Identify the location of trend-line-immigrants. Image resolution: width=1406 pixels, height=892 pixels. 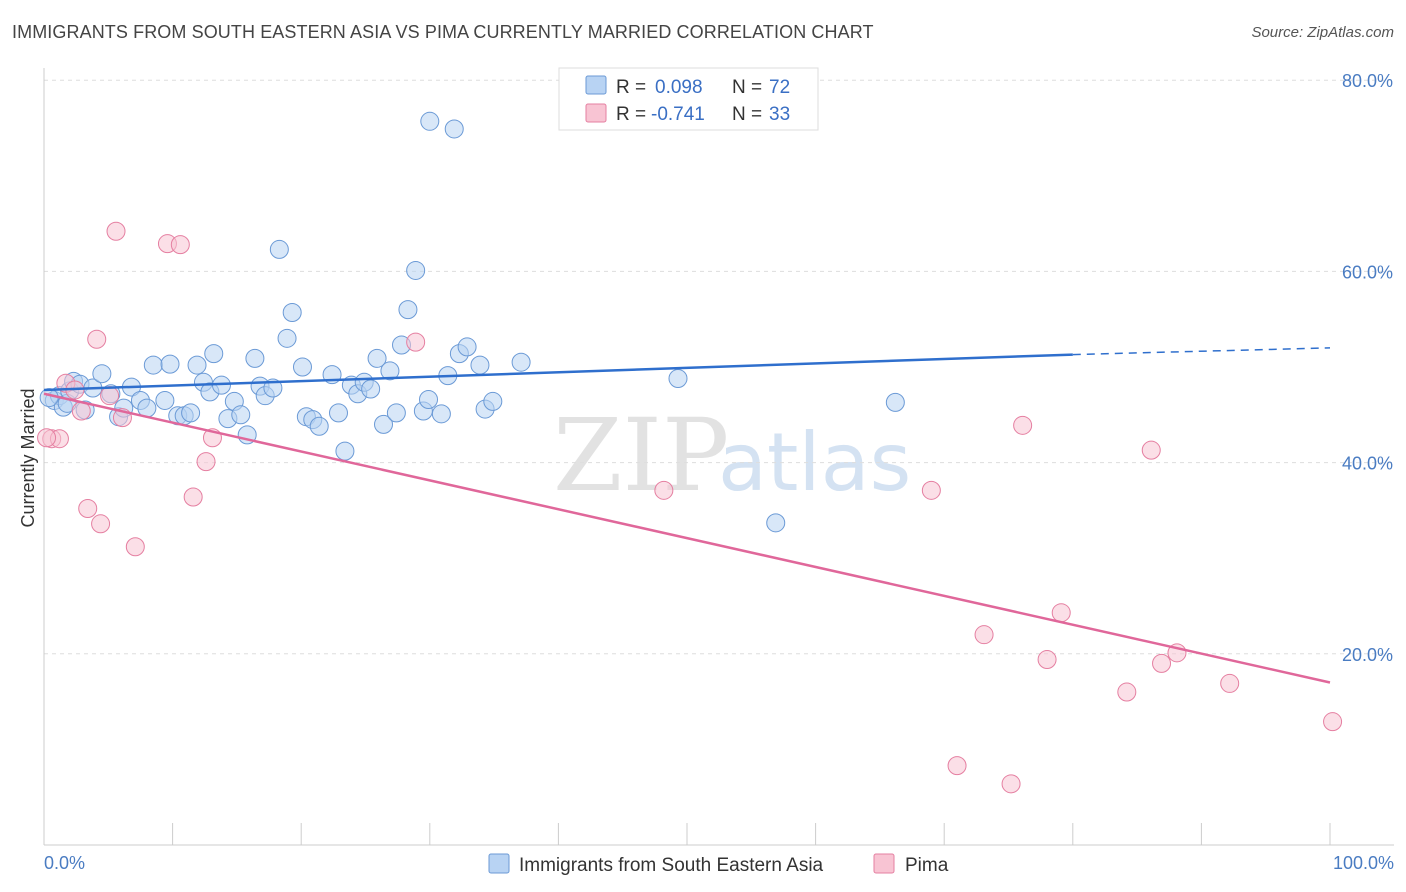
(558, 372).